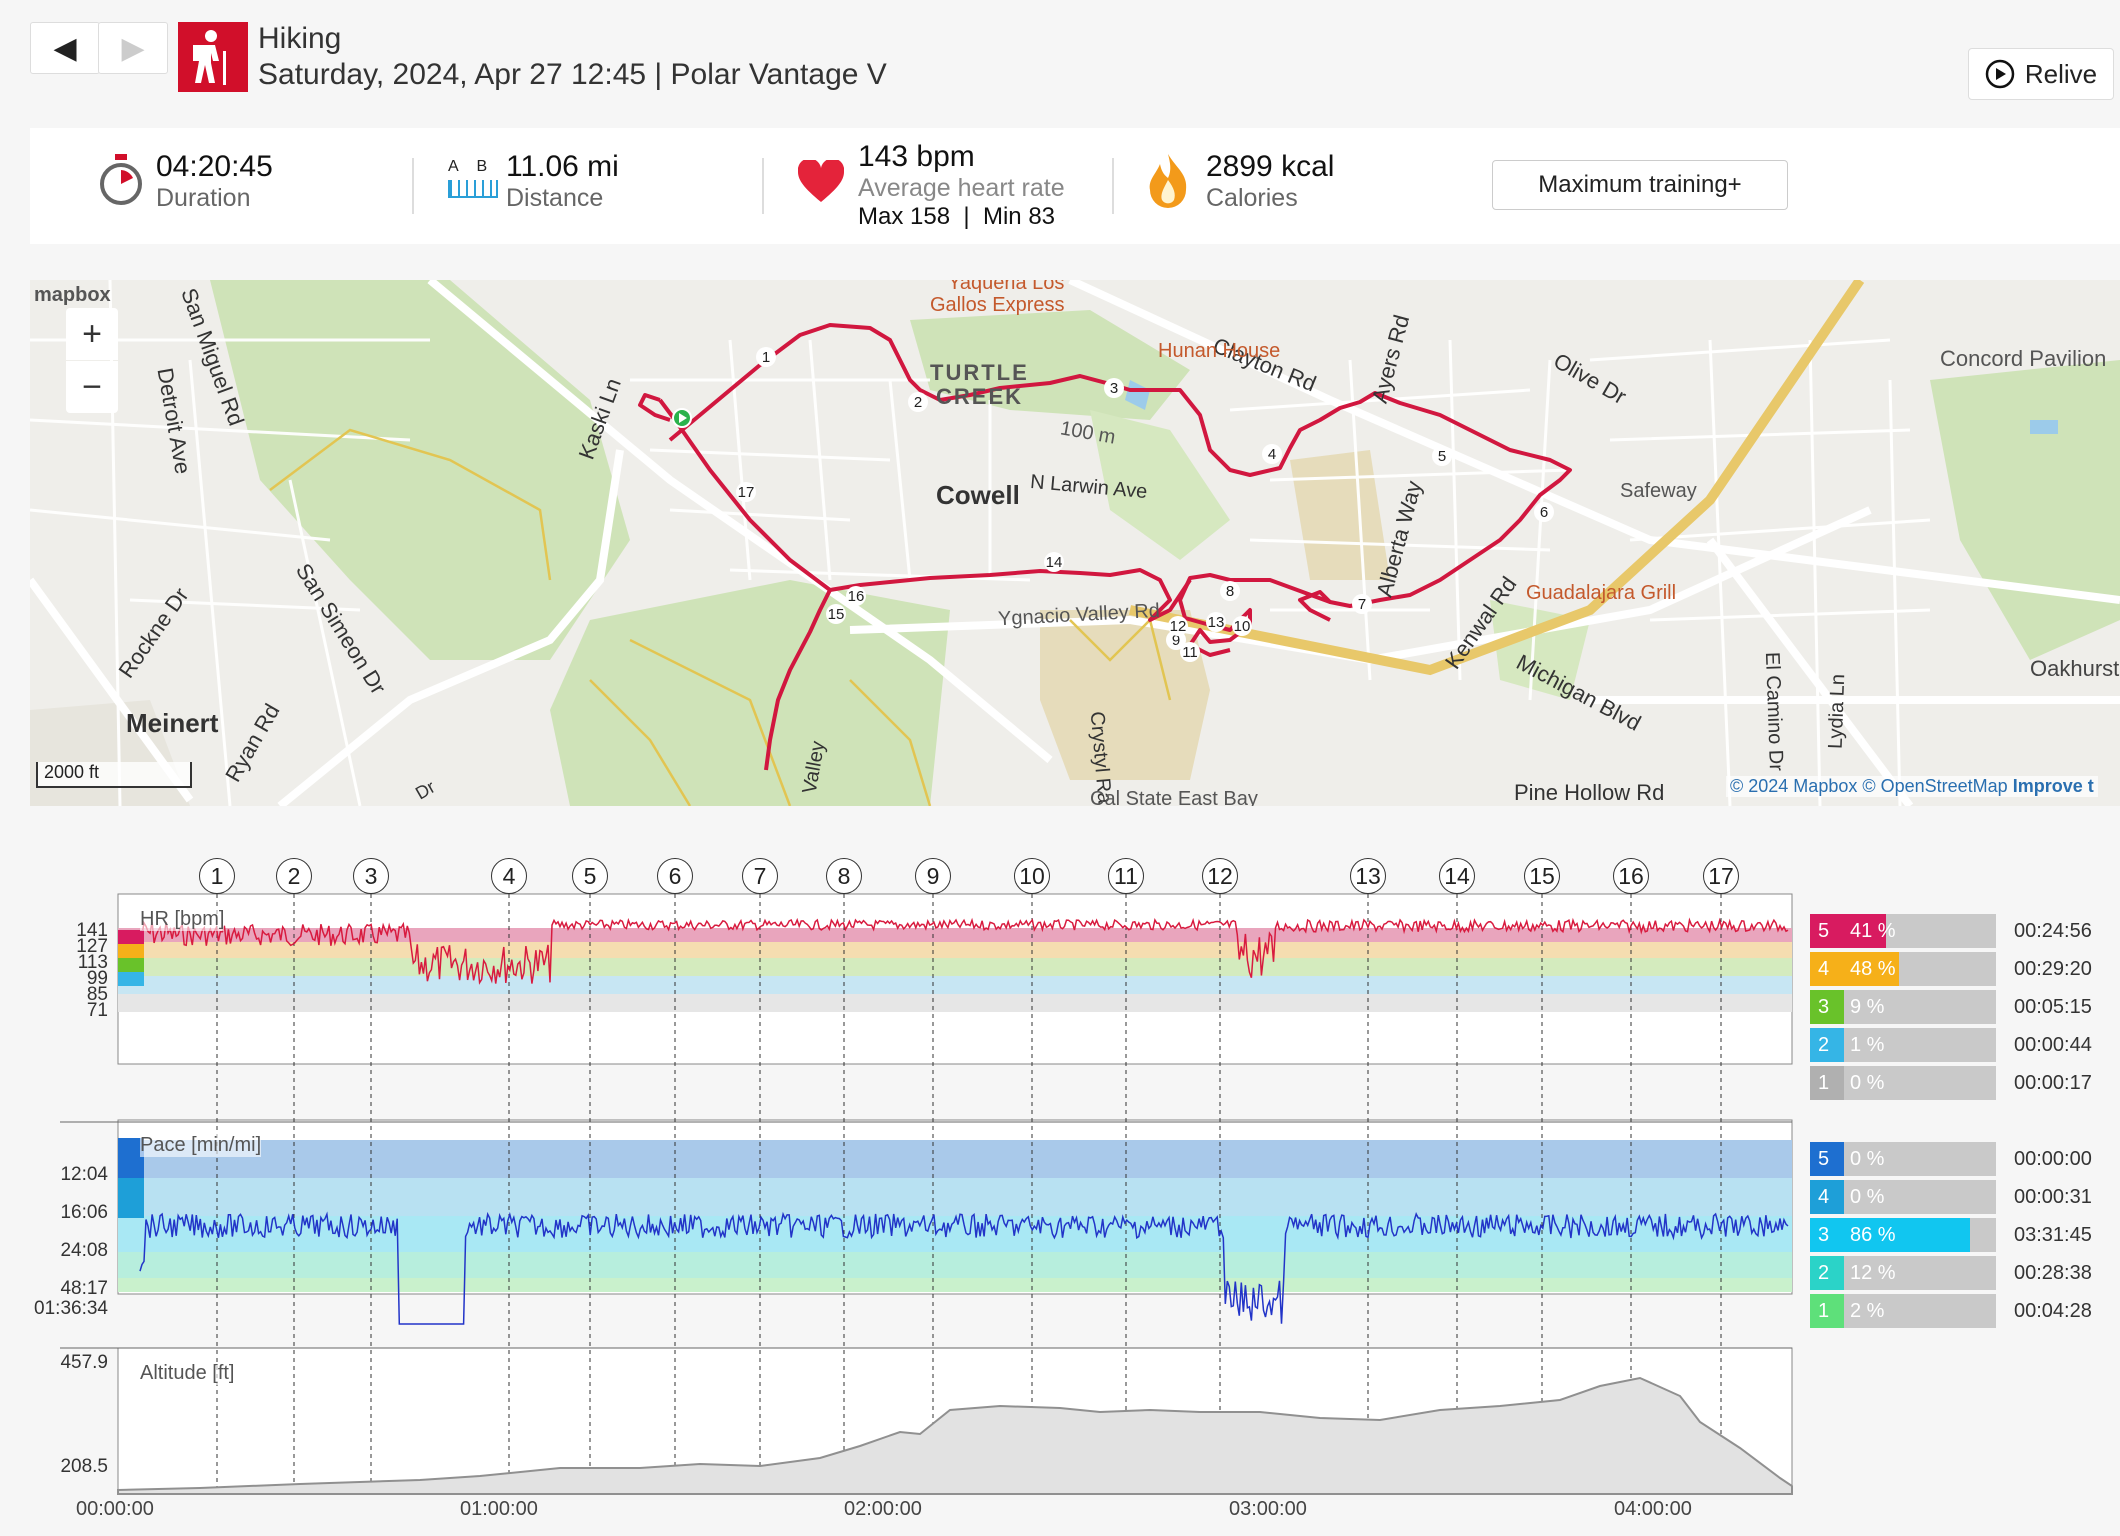 Image resolution: width=2120 pixels, height=1536 pixels. Describe the element at coordinates (92, 962) in the screenshot. I see `hr-tick: 113` at that location.